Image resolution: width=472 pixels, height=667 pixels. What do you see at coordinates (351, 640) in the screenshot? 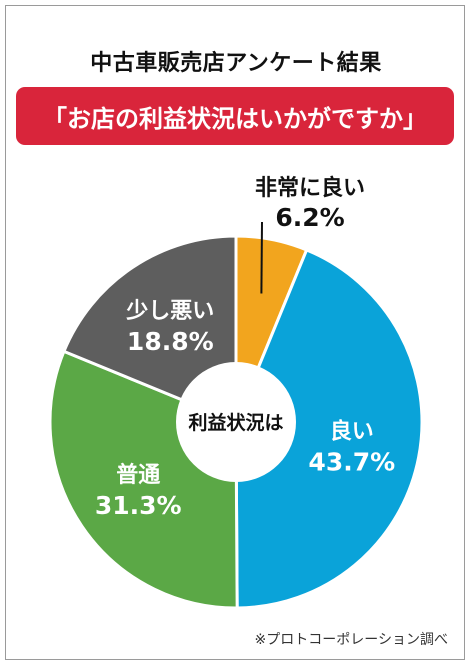
I see `source-footnote: ※プロトコーポレーション調べ` at bounding box center [351, 640].